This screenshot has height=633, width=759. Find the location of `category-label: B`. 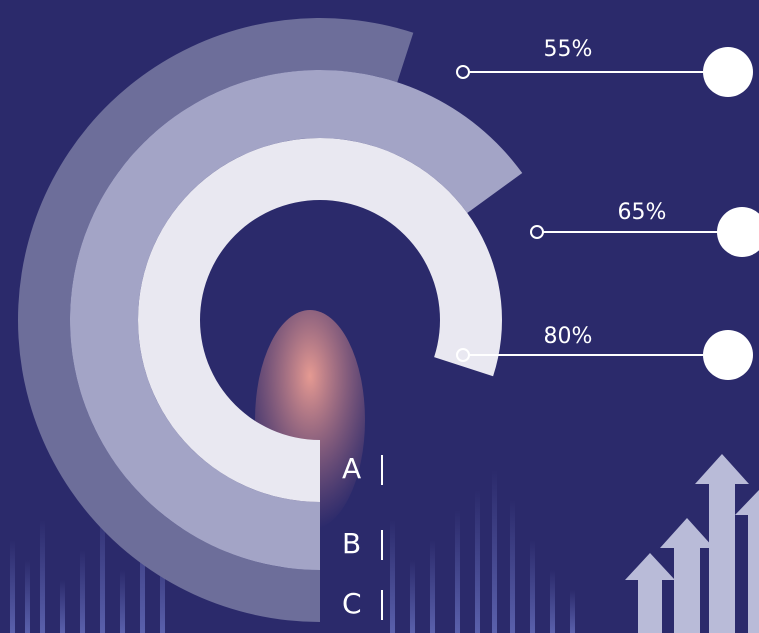

category-label: B is located at coordinates (351, 543).